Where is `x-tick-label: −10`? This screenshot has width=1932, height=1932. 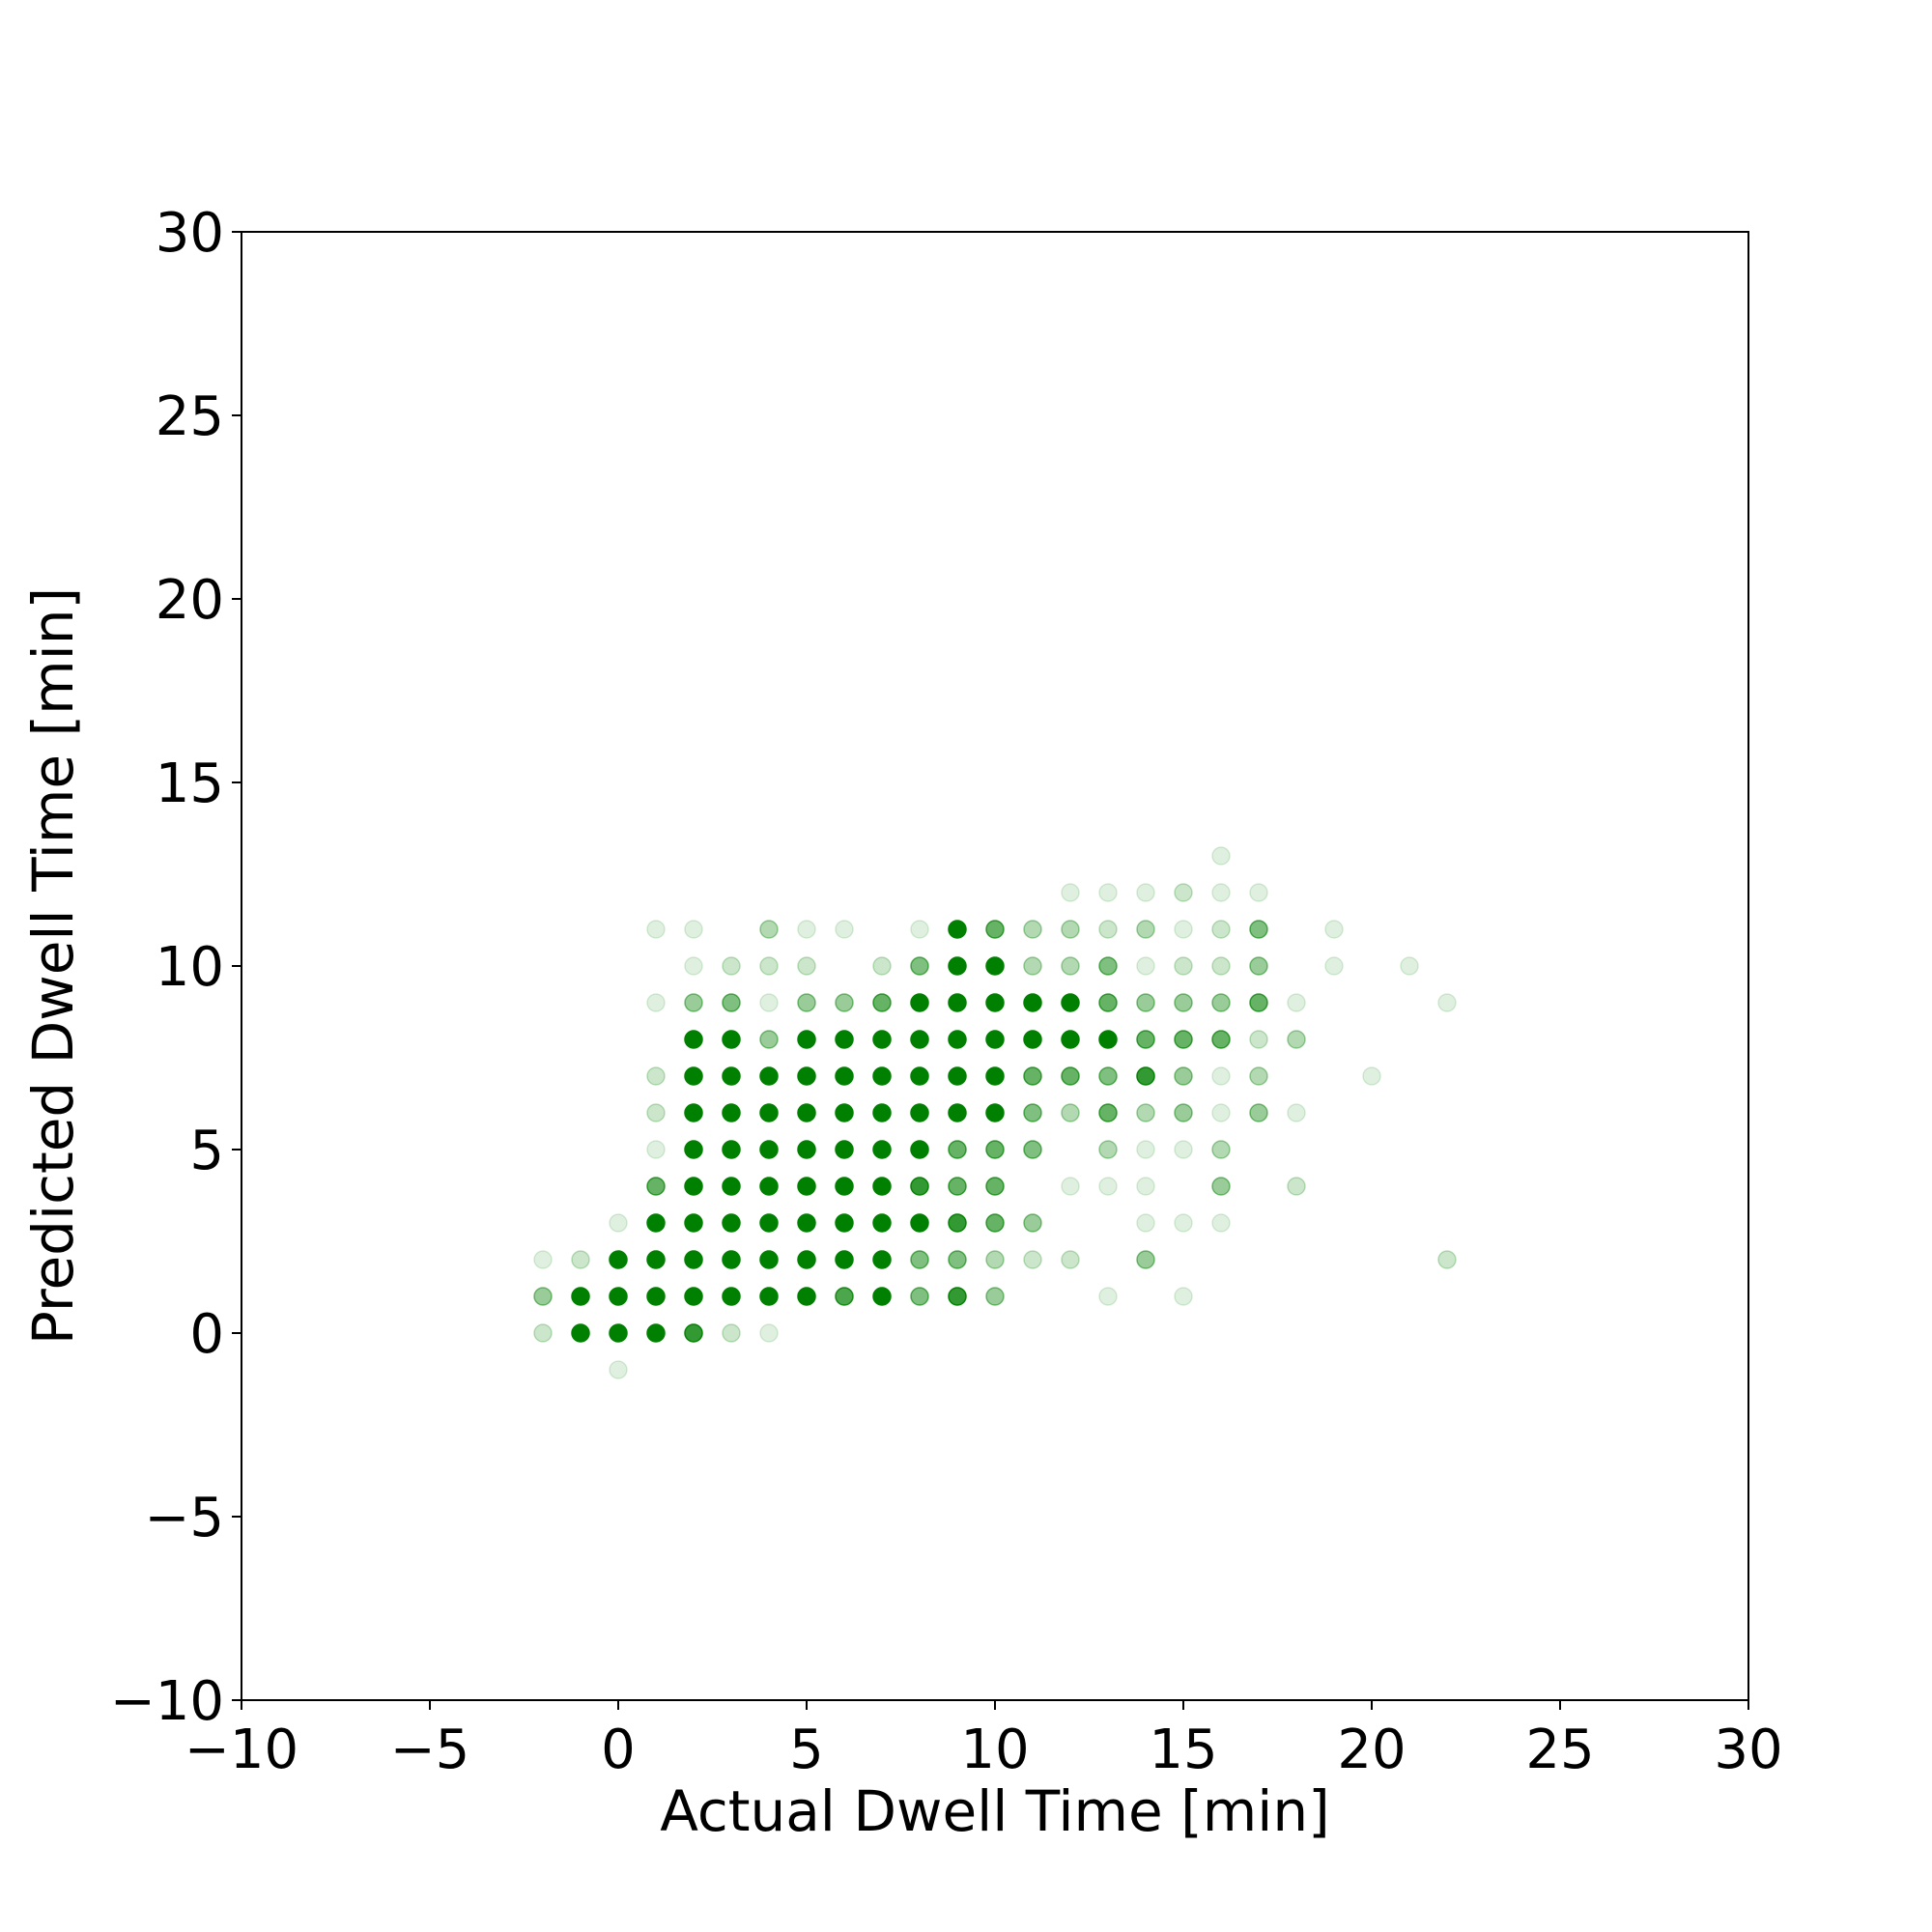 x-tick-label: −10 is located at coordinates (241, 1750).